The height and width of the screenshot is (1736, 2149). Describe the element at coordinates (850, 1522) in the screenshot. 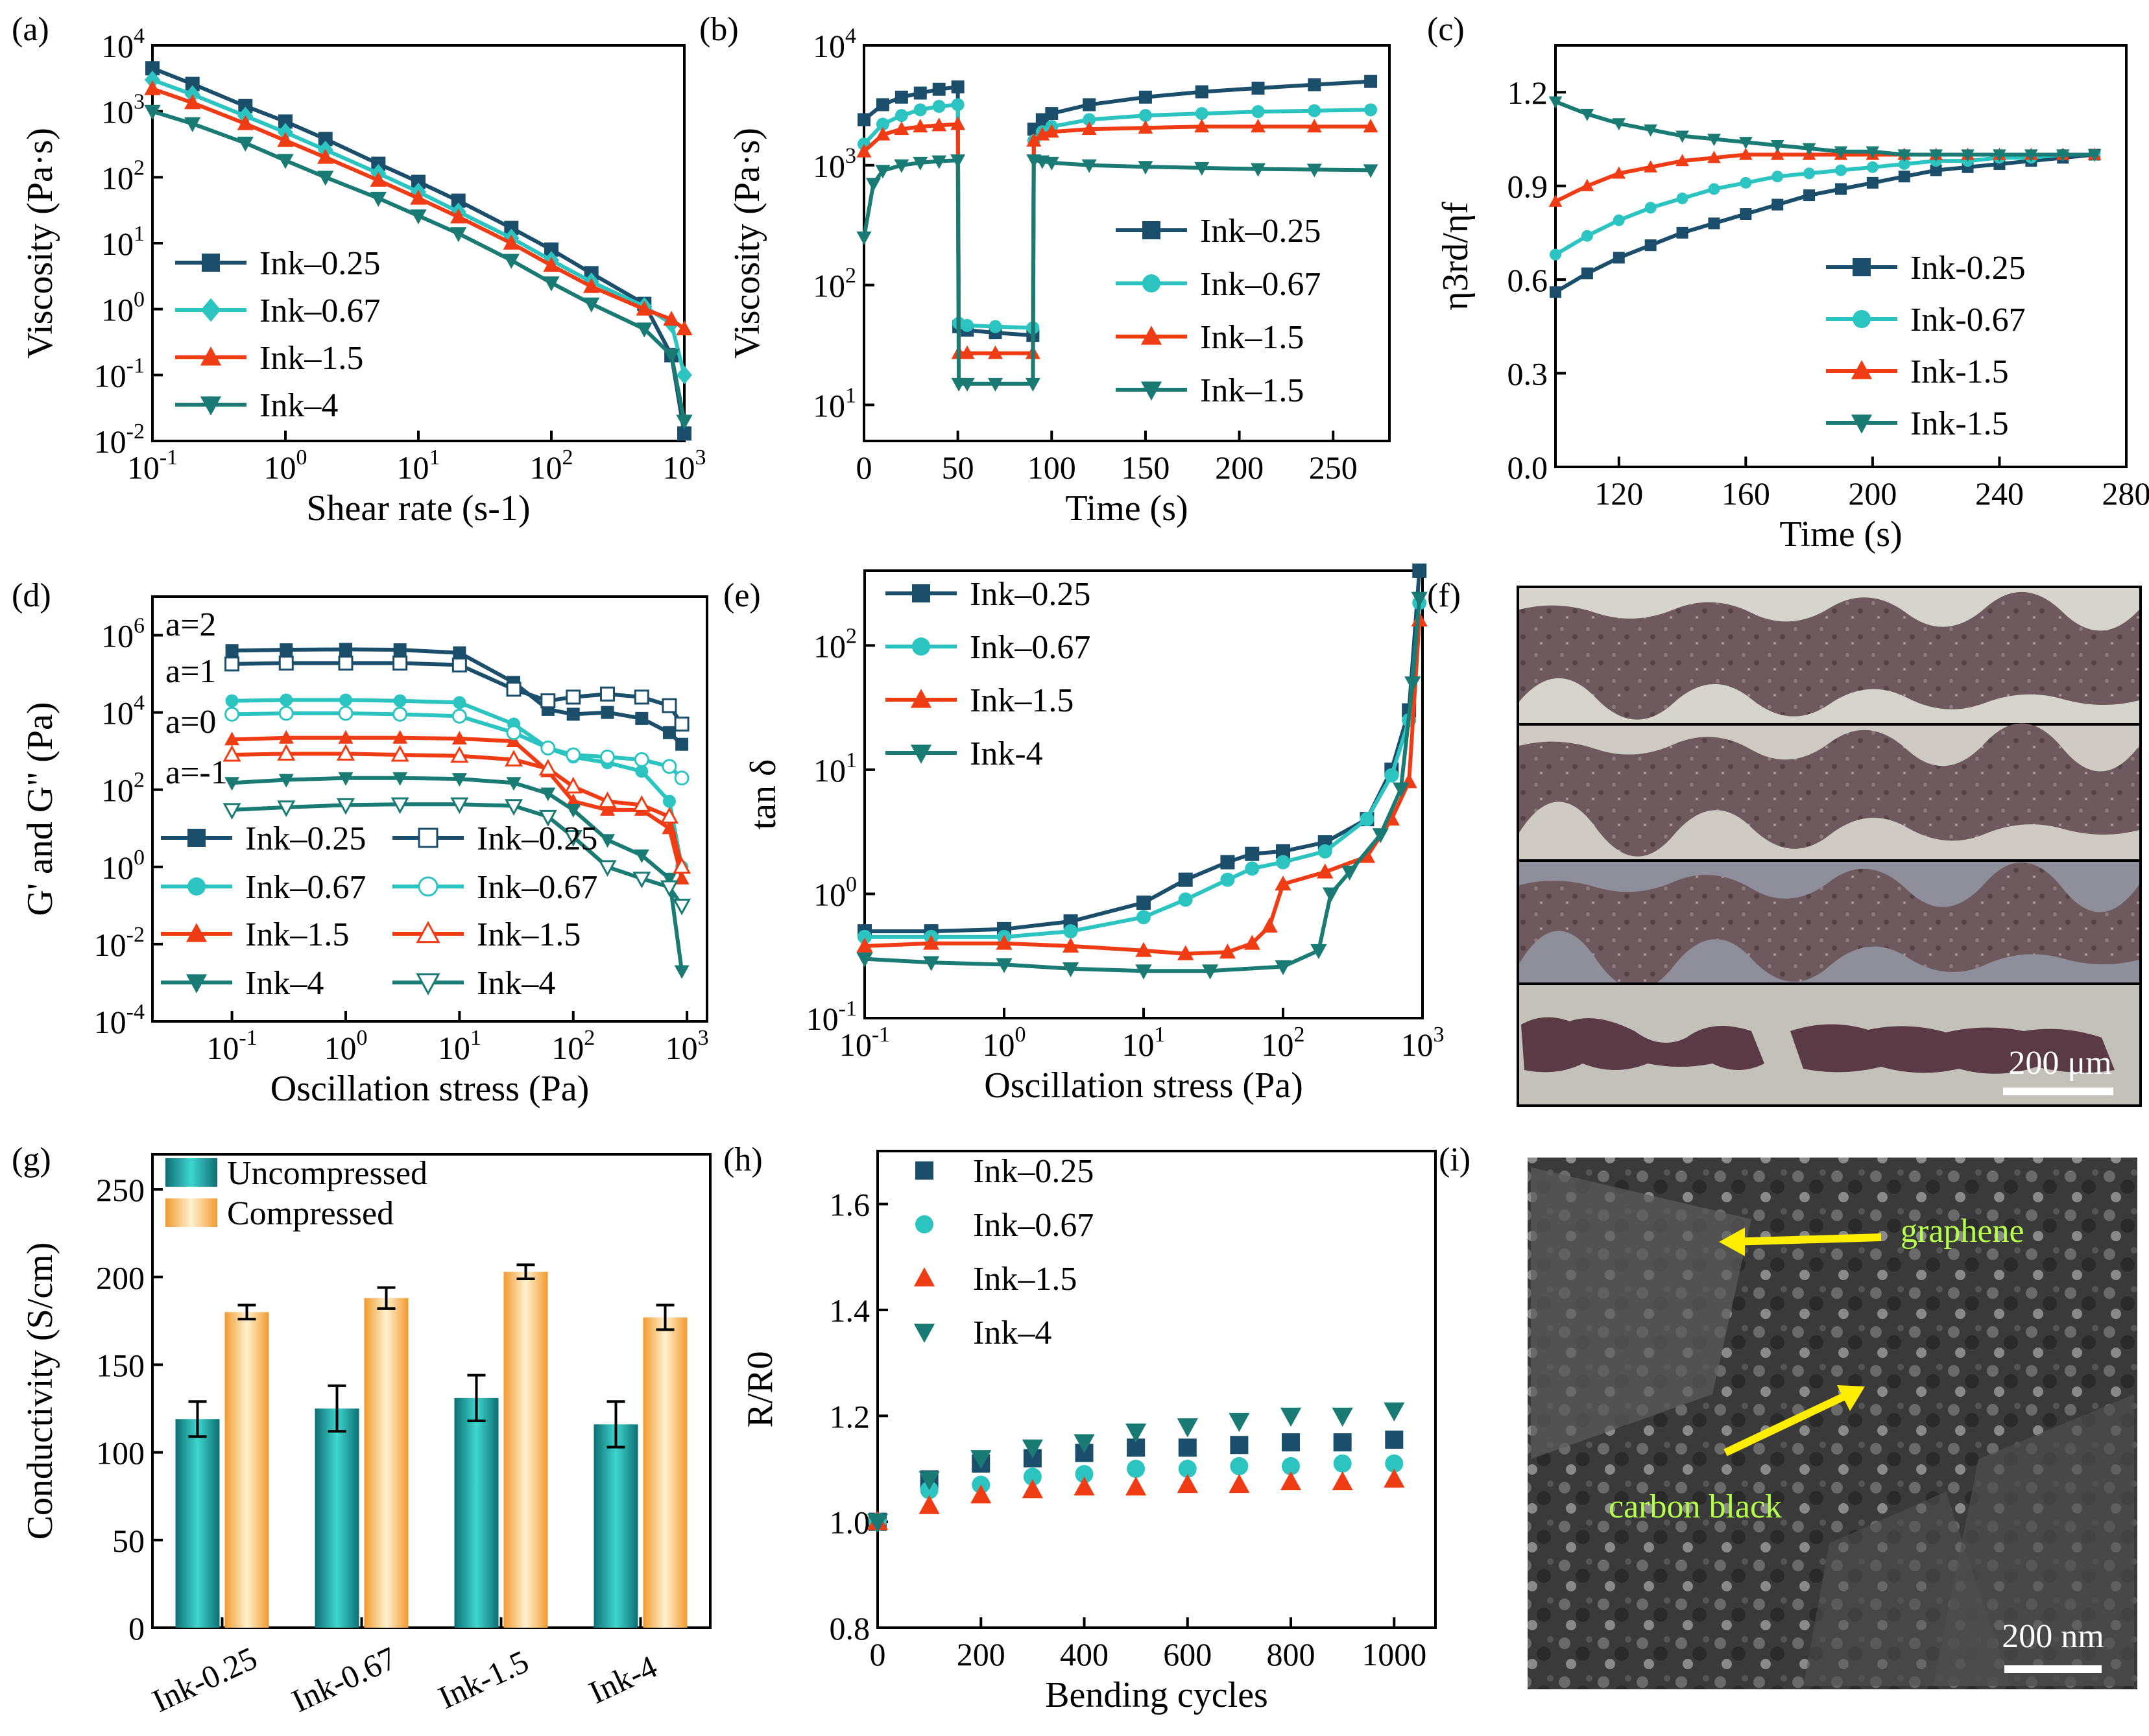

I see `y-tick-label: 1.0` at that location.